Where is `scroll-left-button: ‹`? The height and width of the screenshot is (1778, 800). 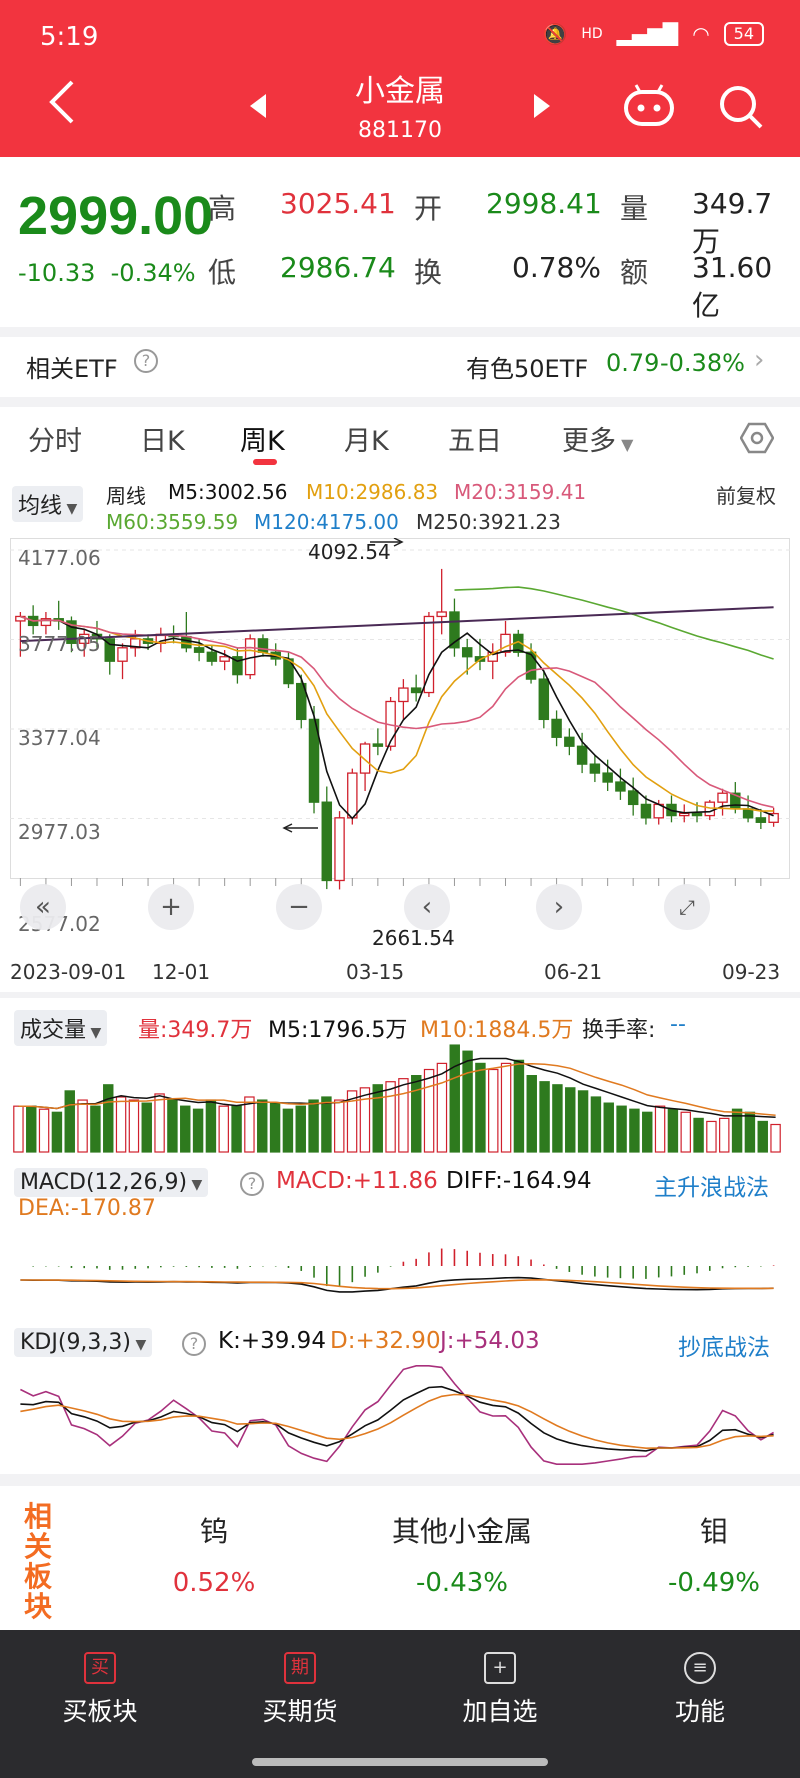 scroll-left-button: ‹ is located at coordinates (427, 907).